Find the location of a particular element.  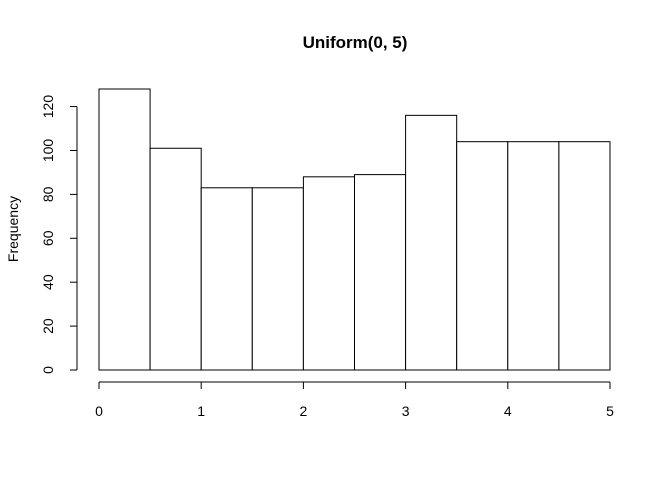

chart-title: Uniform(0, 5) is located at coordinates (355, 42).